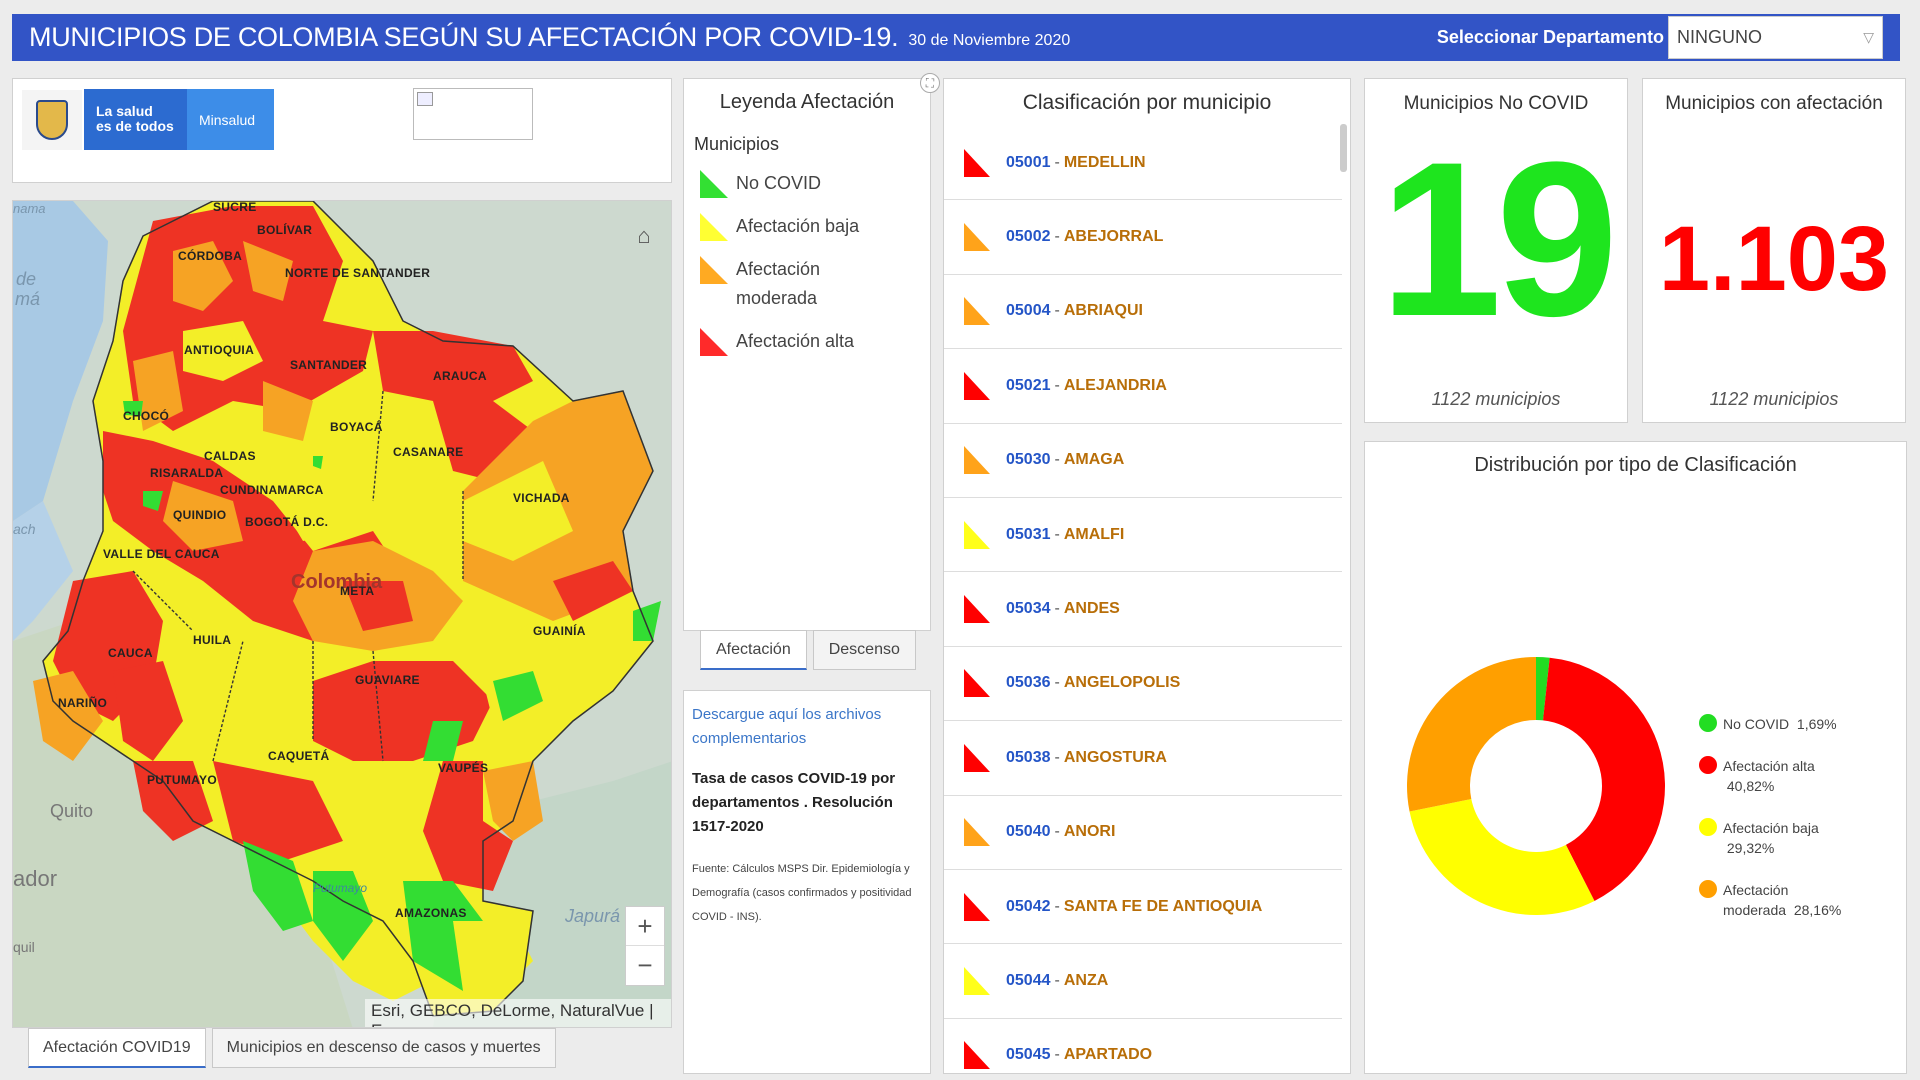  What do you see at coordinates (52, 120) in the screenshot?
I see `colombia-coat-of-arms-icon` at bounding box center [52, 120].